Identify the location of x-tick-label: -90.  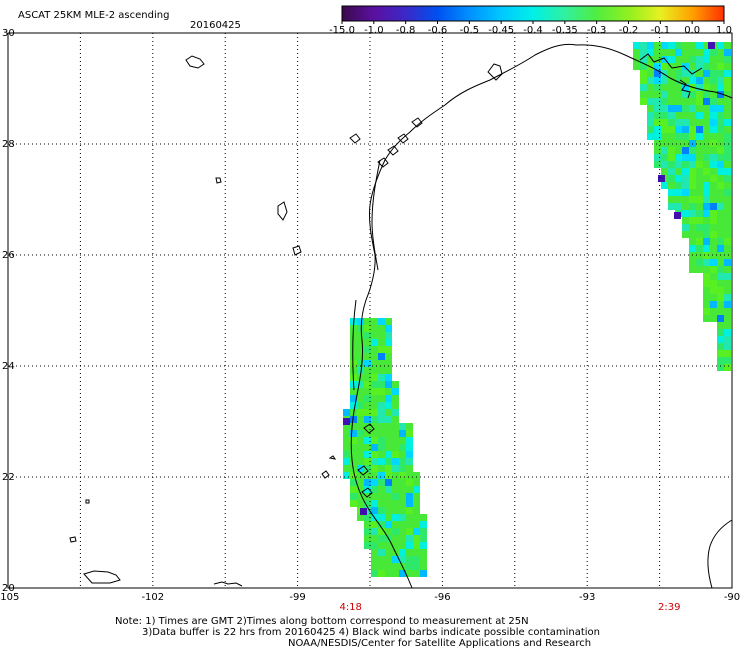
(732, 597).